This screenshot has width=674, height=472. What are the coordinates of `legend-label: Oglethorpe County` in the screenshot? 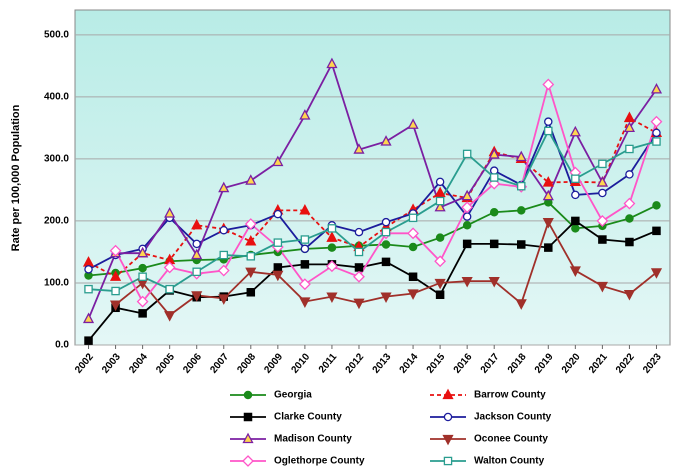 It's located at (319, 461).